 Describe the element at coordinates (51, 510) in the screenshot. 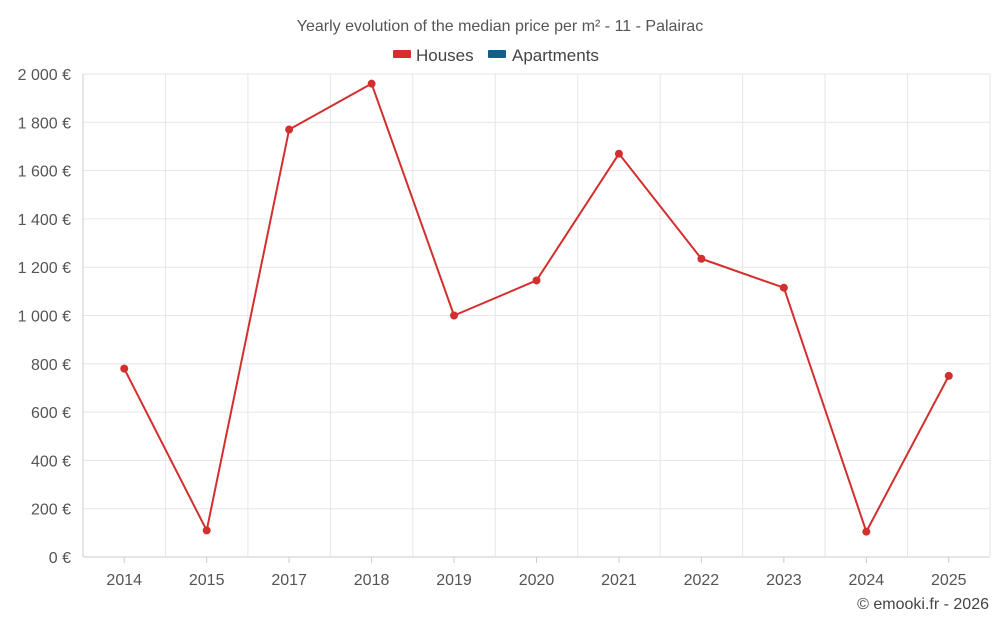

I see `y-tick-label: 200 €` at that location.